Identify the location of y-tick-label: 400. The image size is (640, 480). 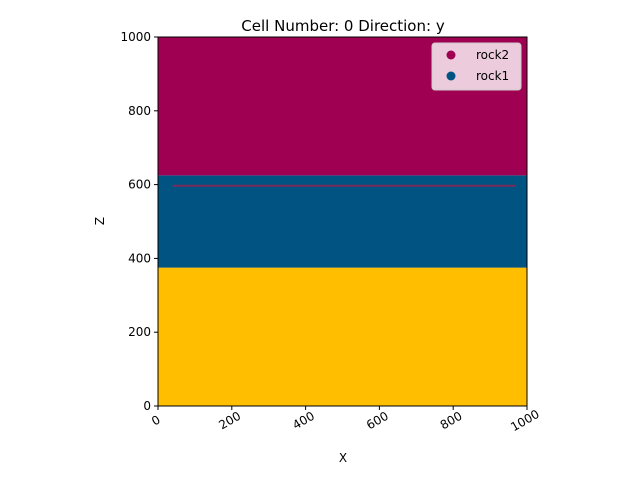
(139, 258).